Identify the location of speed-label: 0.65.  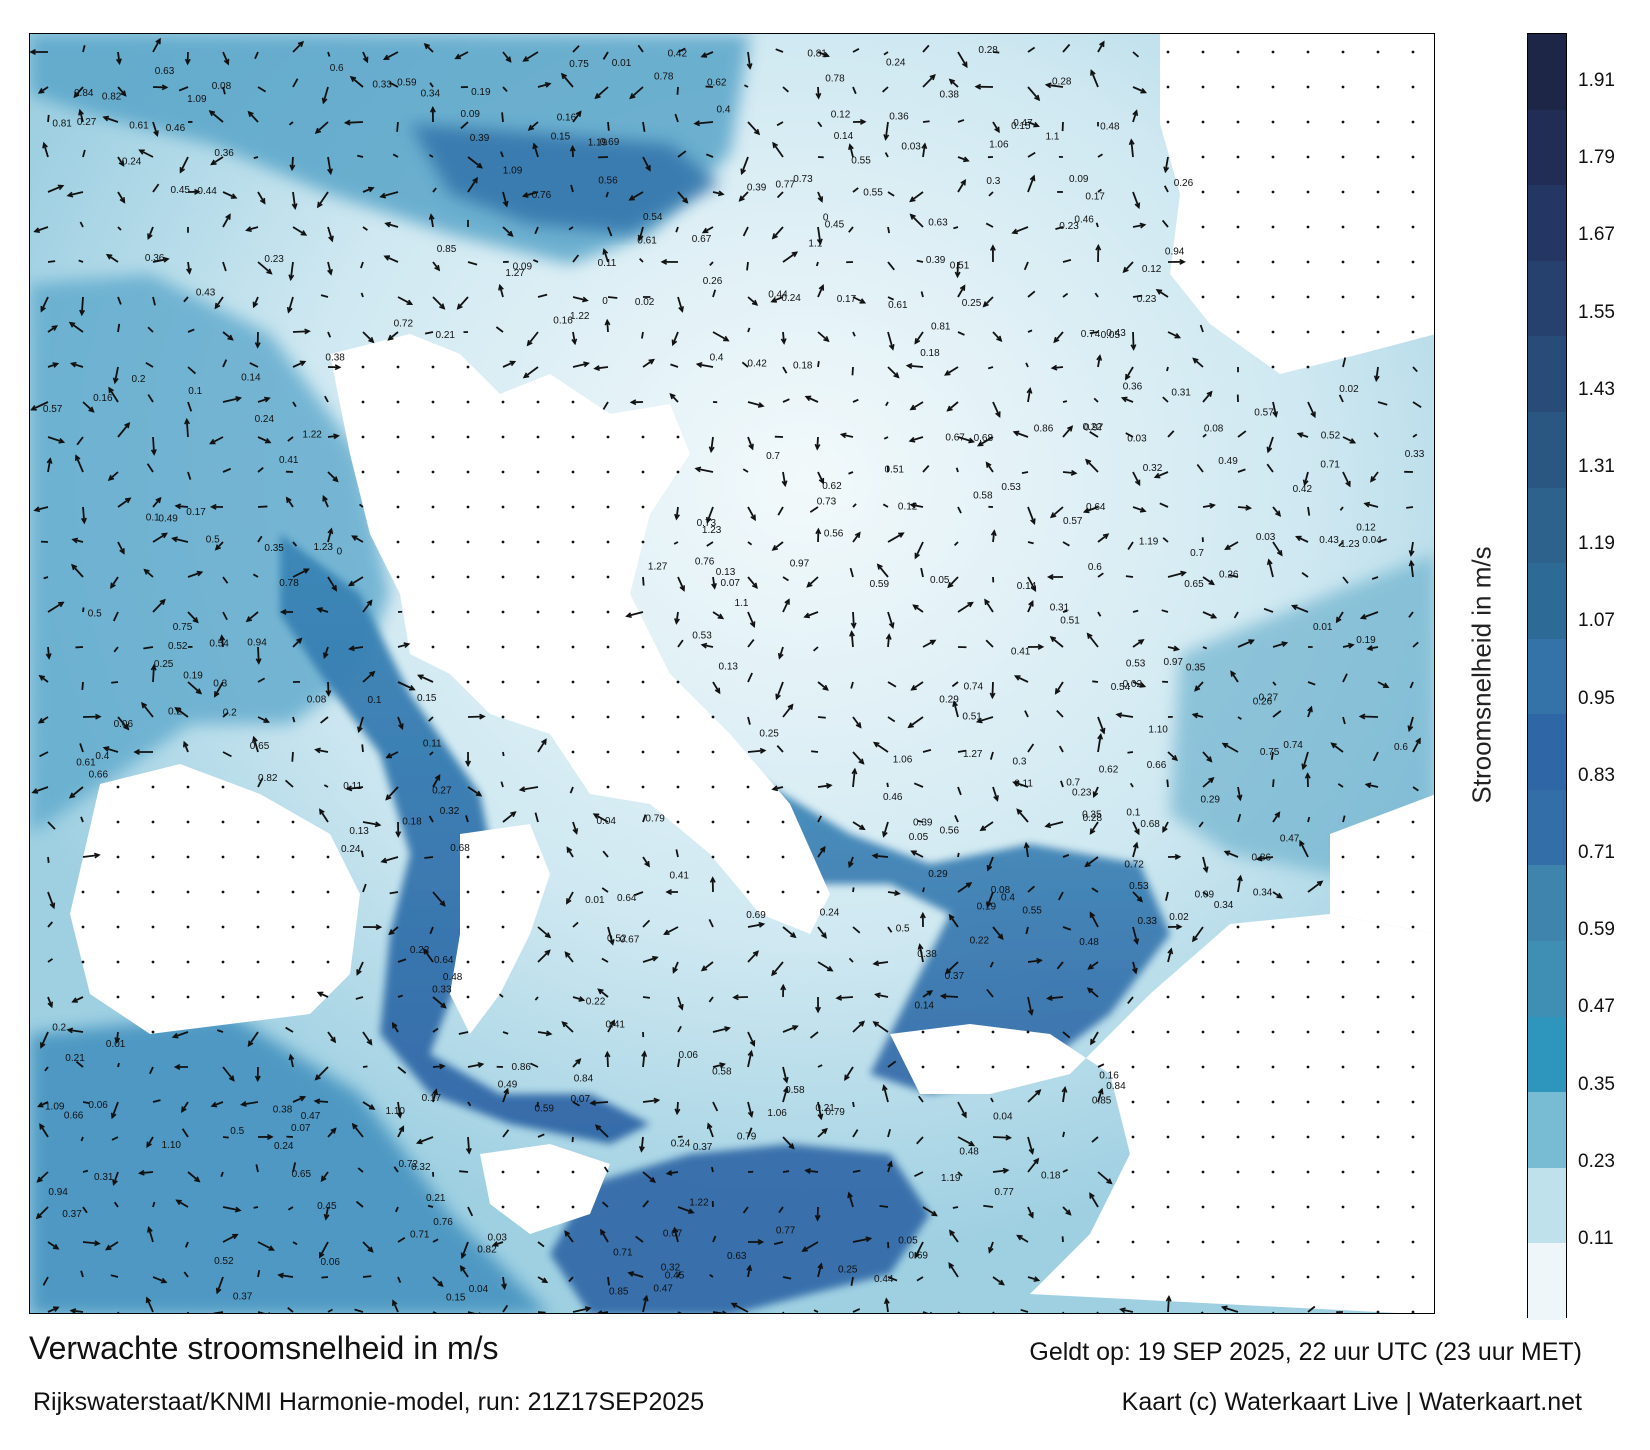
(302, 1174).